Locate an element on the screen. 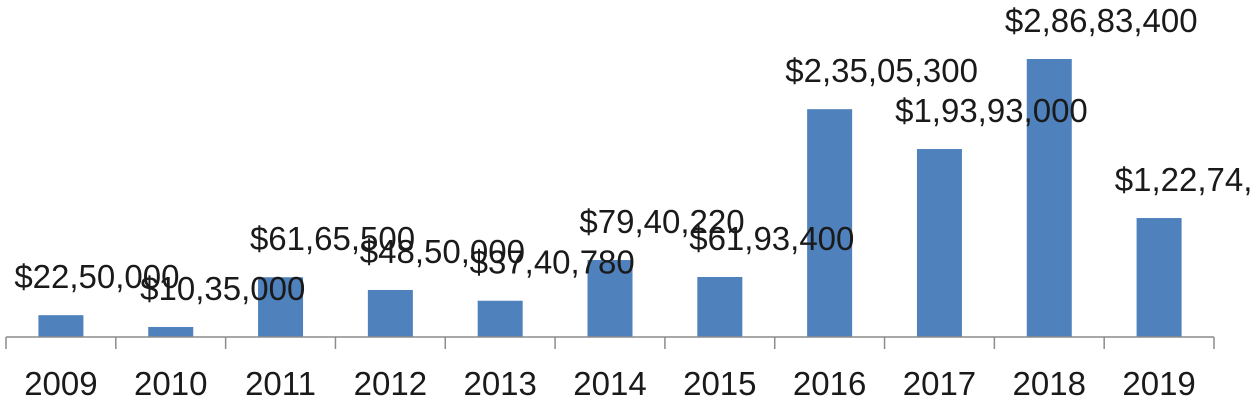 The height and width of the screenshot is (406, 1250). tick-label-2009: 2009 is located at coordinates (60, 383).